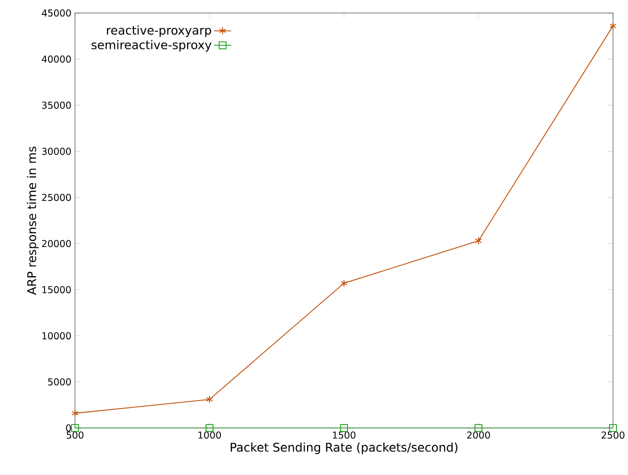 This screenshot has width=628, height=475. I want to click on x-tick-label: 2000, so click(478, 435).